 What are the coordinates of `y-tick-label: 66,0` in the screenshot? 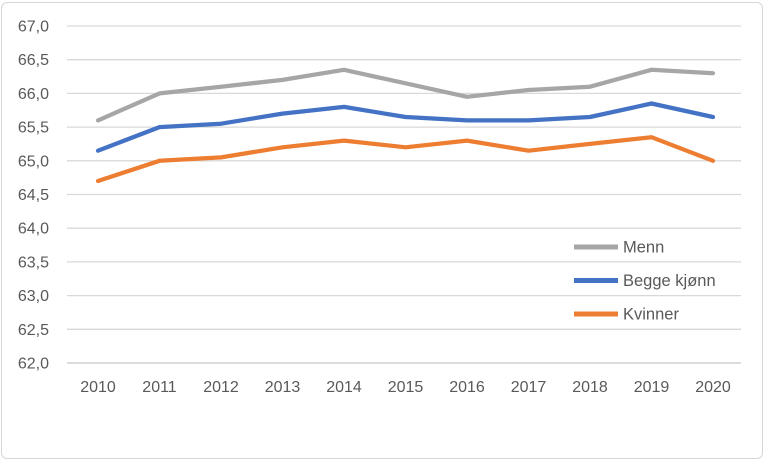 It's located at (33, 94).